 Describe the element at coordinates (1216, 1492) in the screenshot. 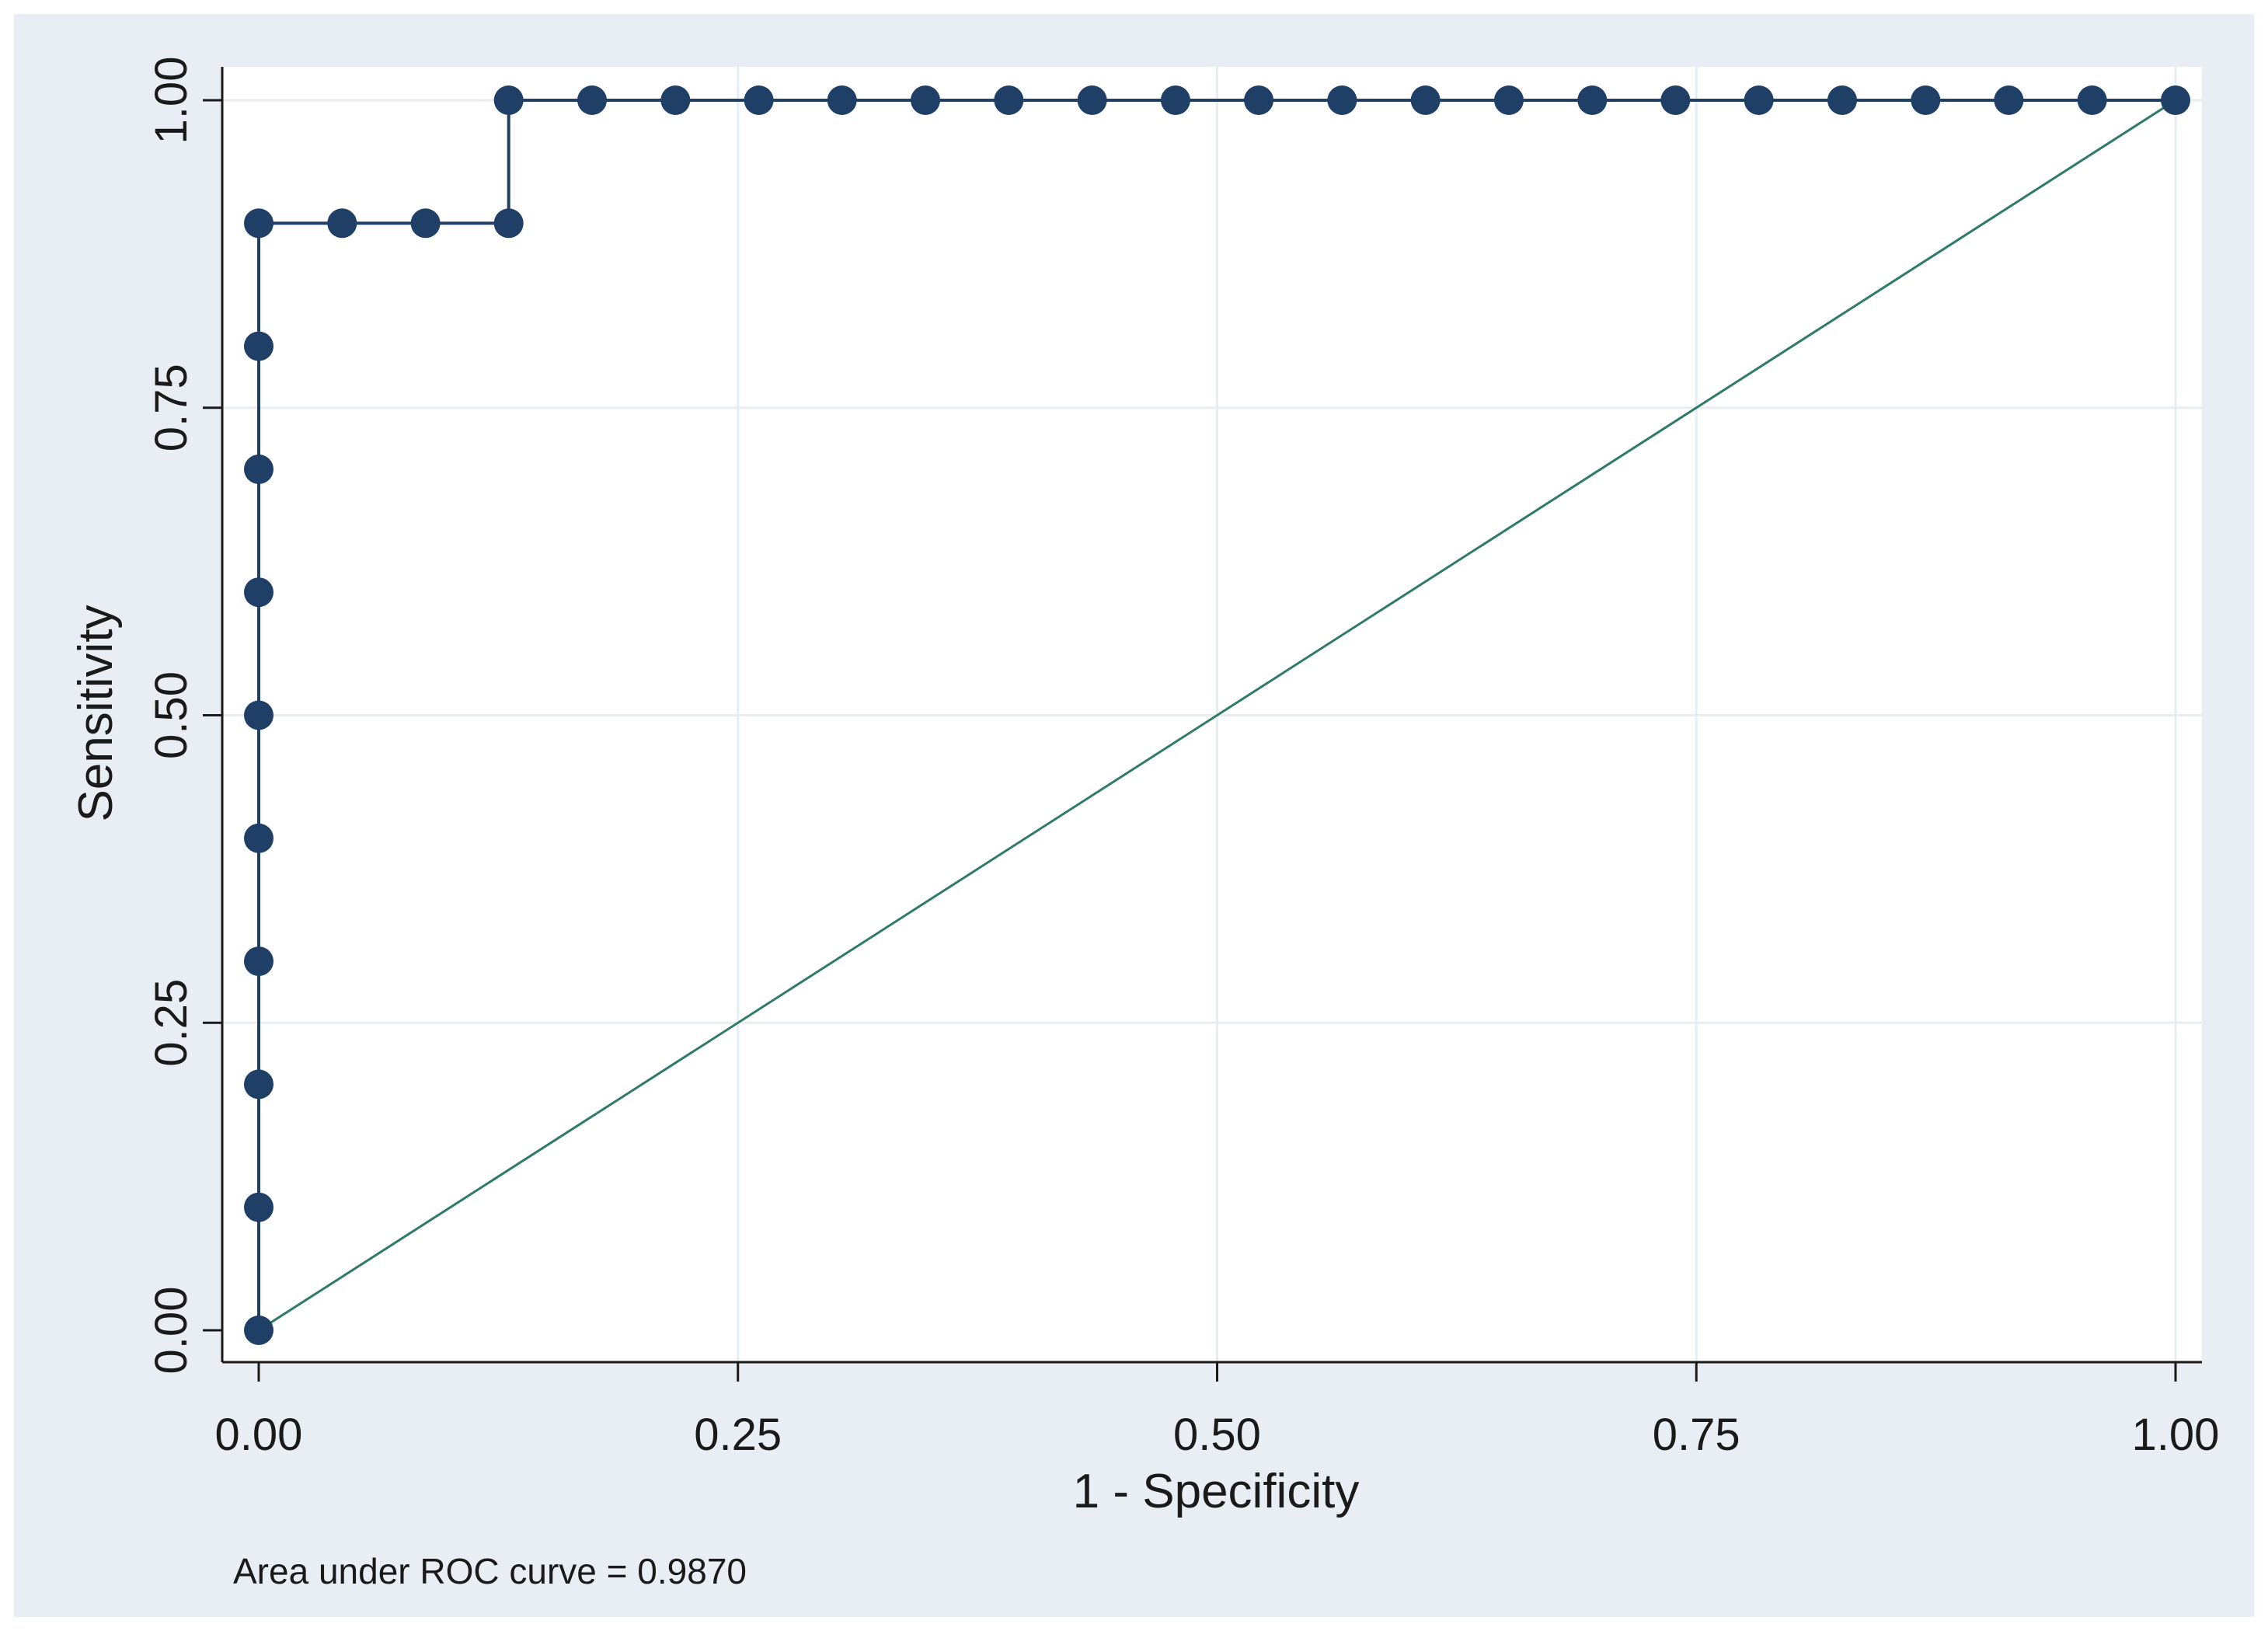

I see `x-axis-title: 1 - Specificity` at that location.